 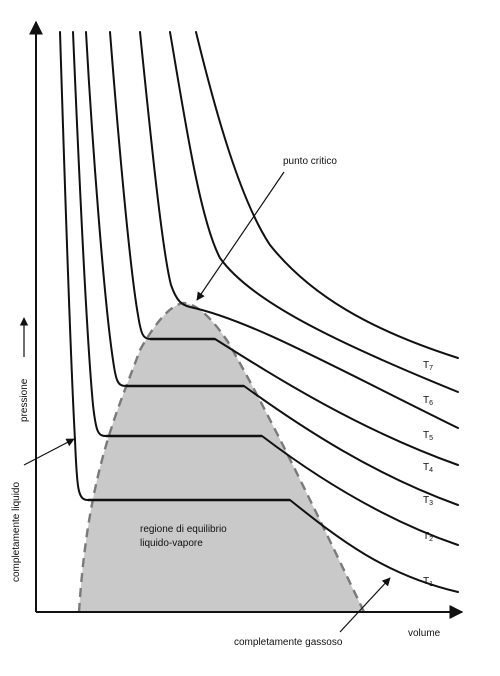 I want to click on region-label-line2: liquido-vapore, so click(x=171, y=543).